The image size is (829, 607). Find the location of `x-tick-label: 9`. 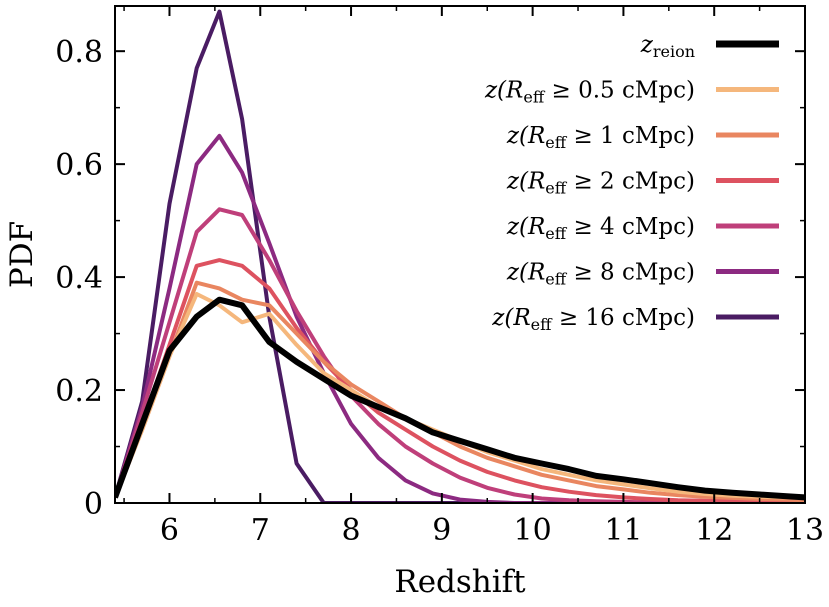

x-tick-label: 9 is located at coordinates (441, 530).